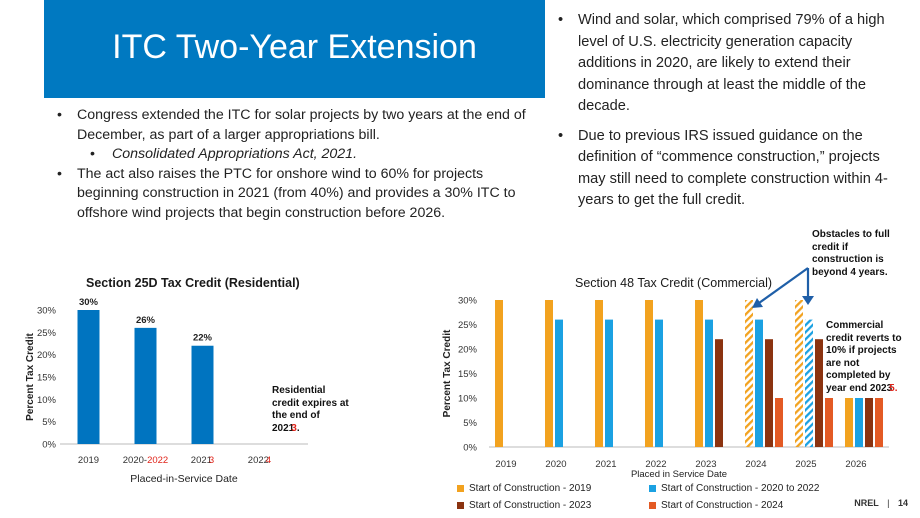  What do you see at coordinates (881, 388) in the screenshot?
I see `note-year: 2023` at bounding box center [881, 388].